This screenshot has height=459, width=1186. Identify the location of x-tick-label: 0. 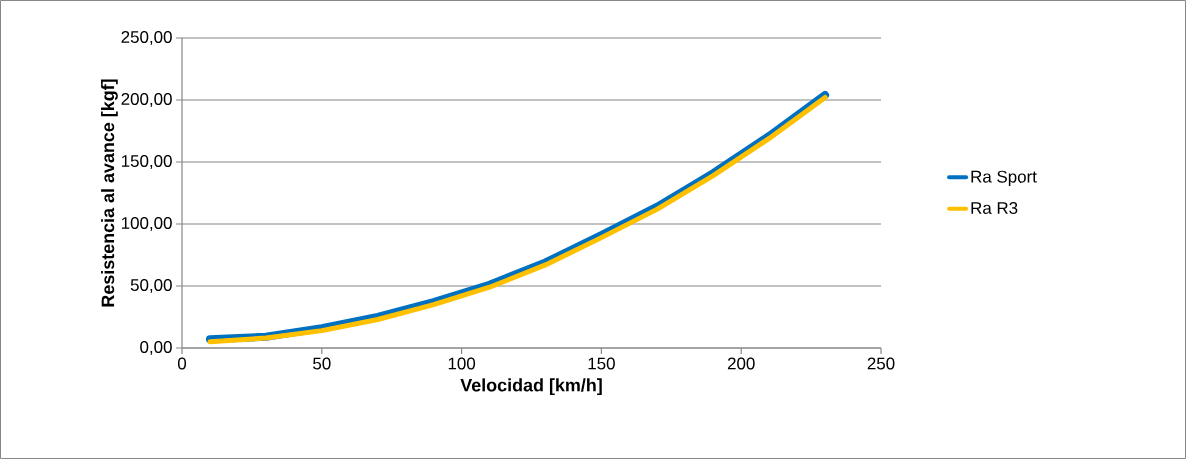
(182, 363).